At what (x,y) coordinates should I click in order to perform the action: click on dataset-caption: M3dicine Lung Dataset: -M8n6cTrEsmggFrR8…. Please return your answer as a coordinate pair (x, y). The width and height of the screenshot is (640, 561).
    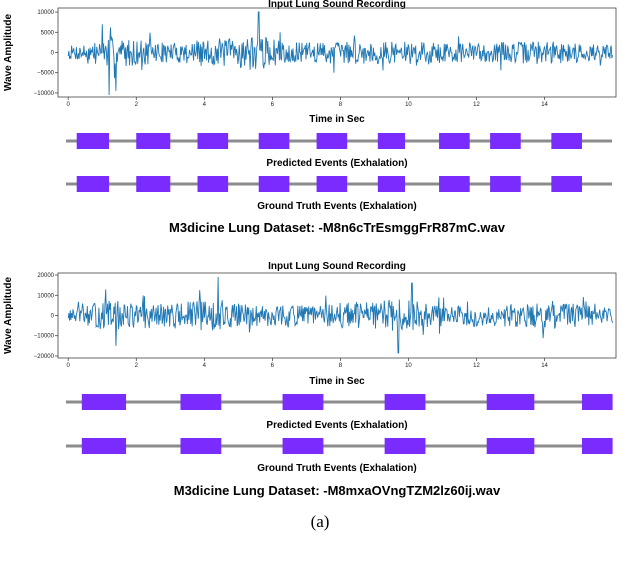
    Looking at the image, I should click on (337, 227).